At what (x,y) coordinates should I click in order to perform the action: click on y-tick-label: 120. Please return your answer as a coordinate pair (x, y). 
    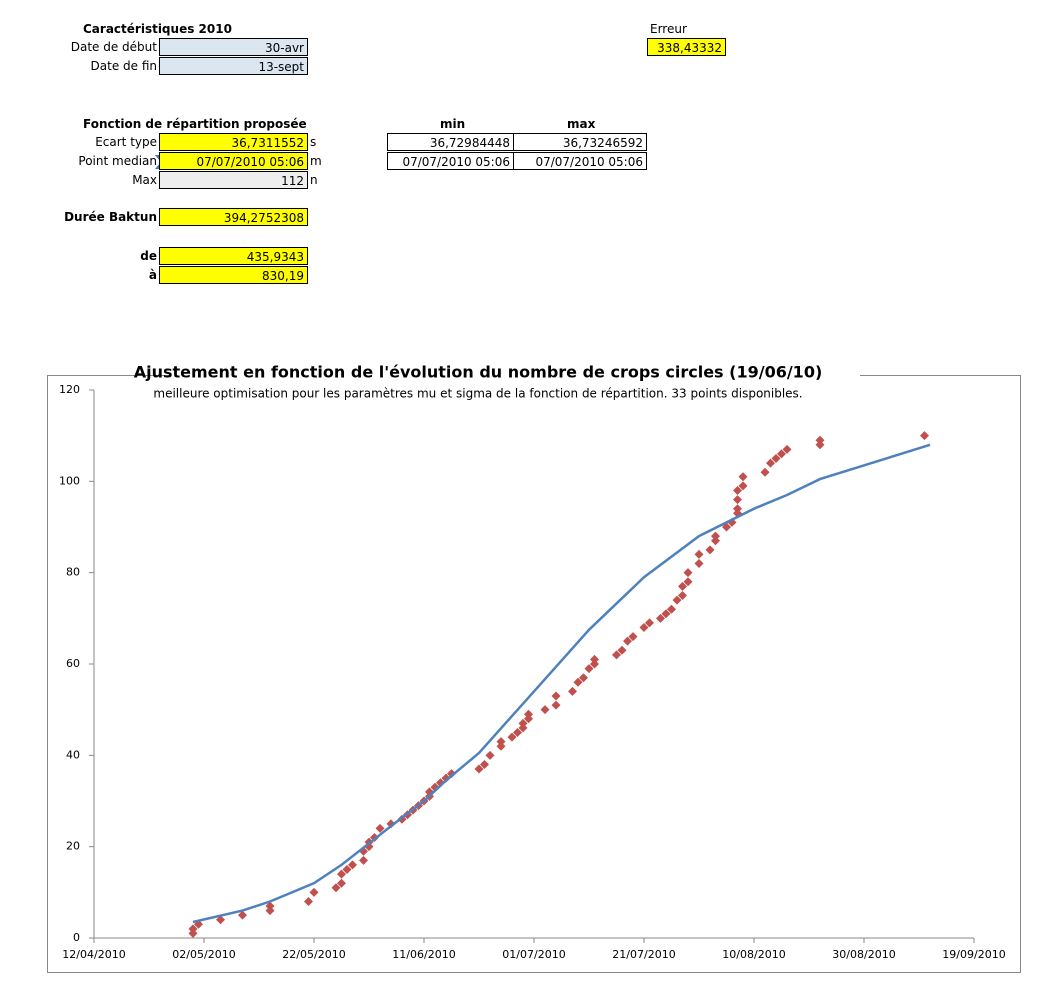
    Looking at the image, I should click on (69, 389).